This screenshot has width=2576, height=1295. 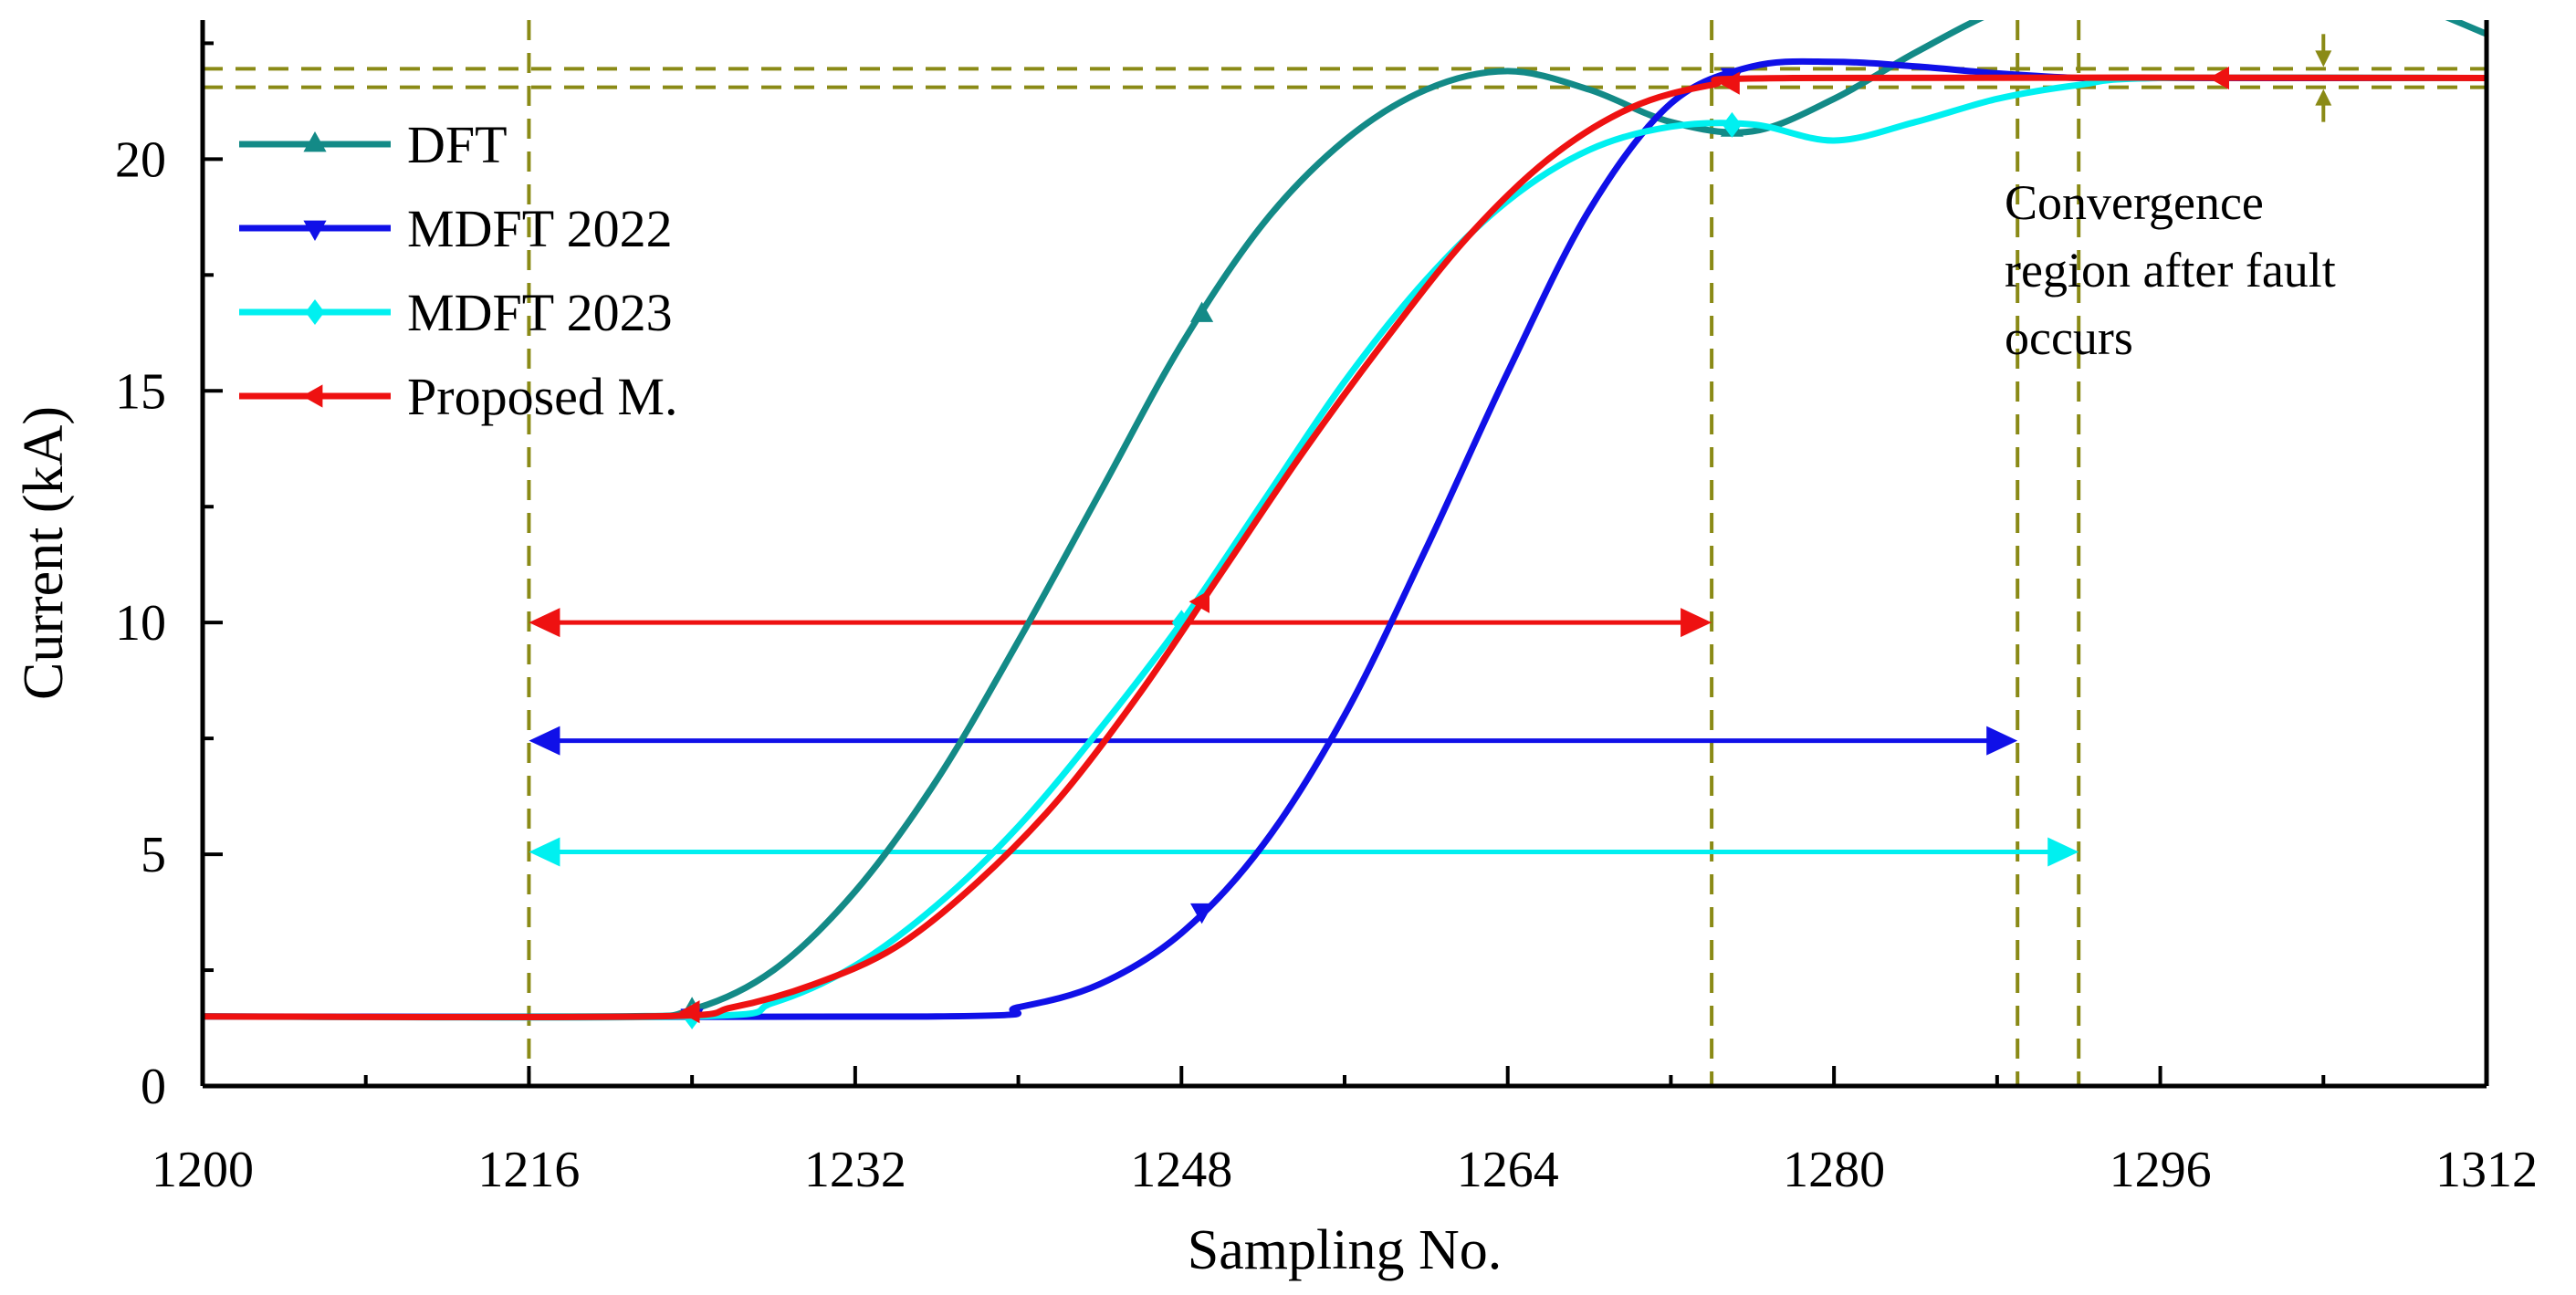 I want to click on x-tick-label: 1296, so click(x=2161, y=1170).